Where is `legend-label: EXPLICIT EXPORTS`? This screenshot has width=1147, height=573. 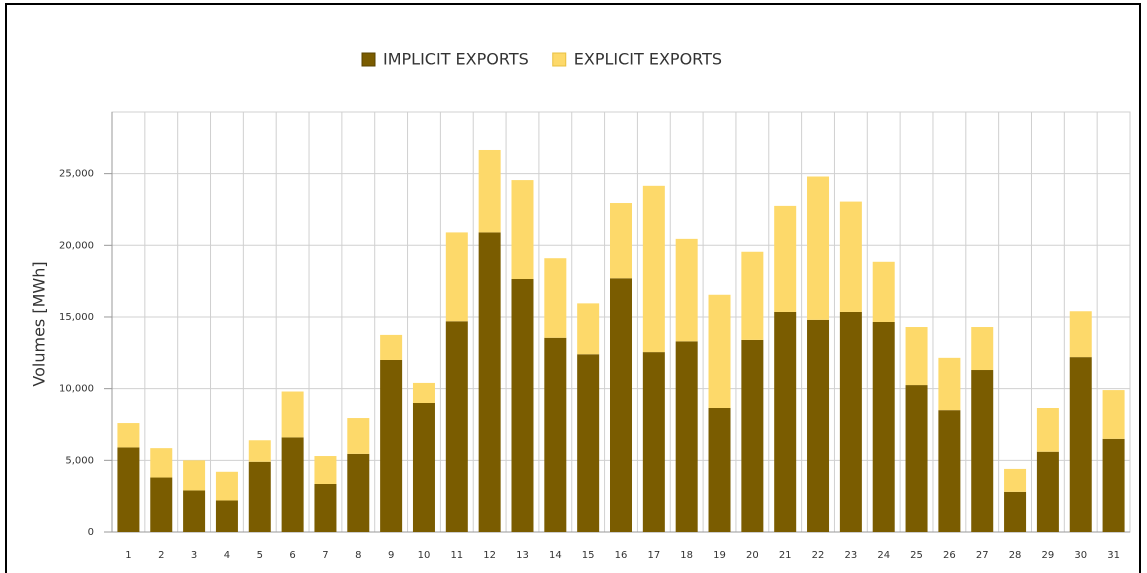
legend-label: EXPLICIT EXPORTS is located at coordinates (648, 59).